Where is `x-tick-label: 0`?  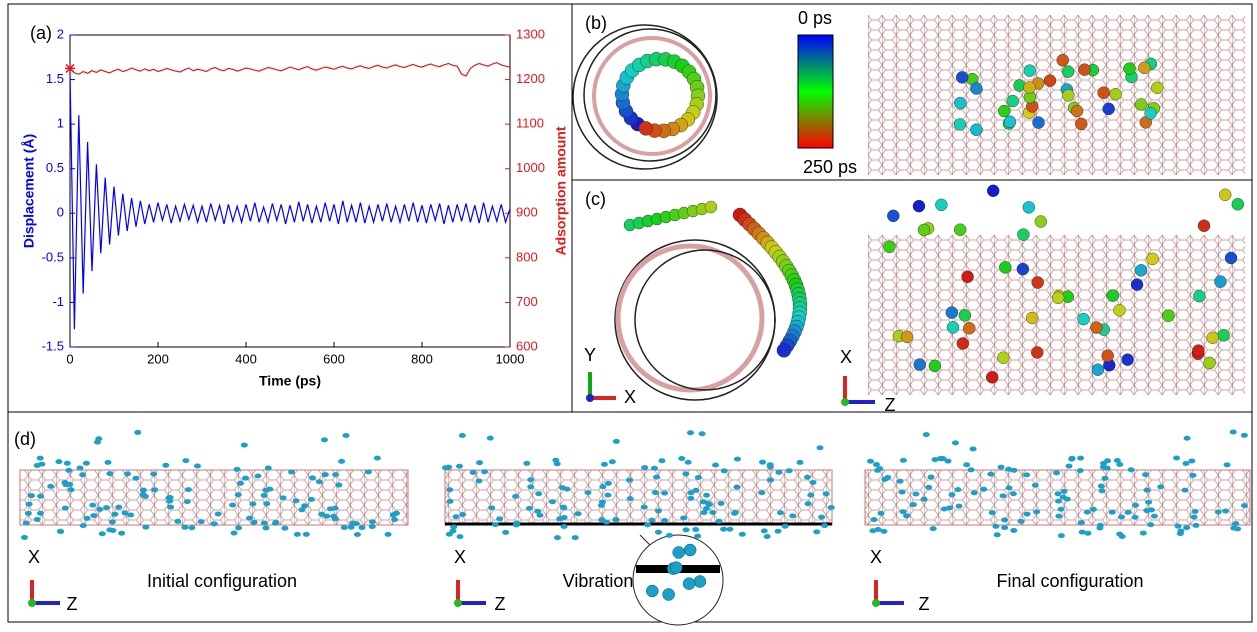 x-tick-label: 0 is located at coordinates (69, 358).